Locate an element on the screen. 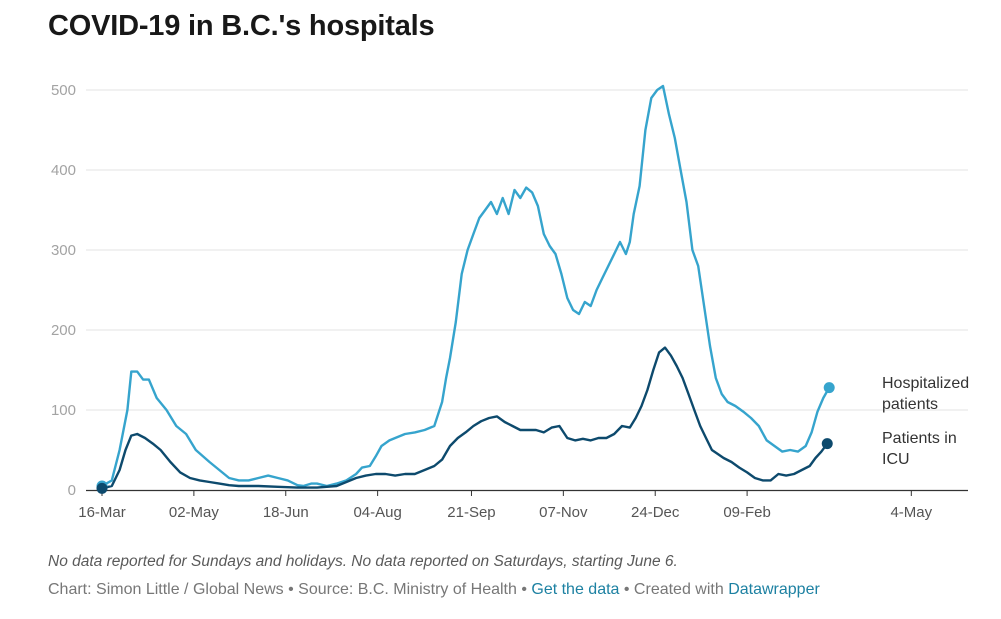  y-tick-label: 500 is located at coordinates (63, 90).